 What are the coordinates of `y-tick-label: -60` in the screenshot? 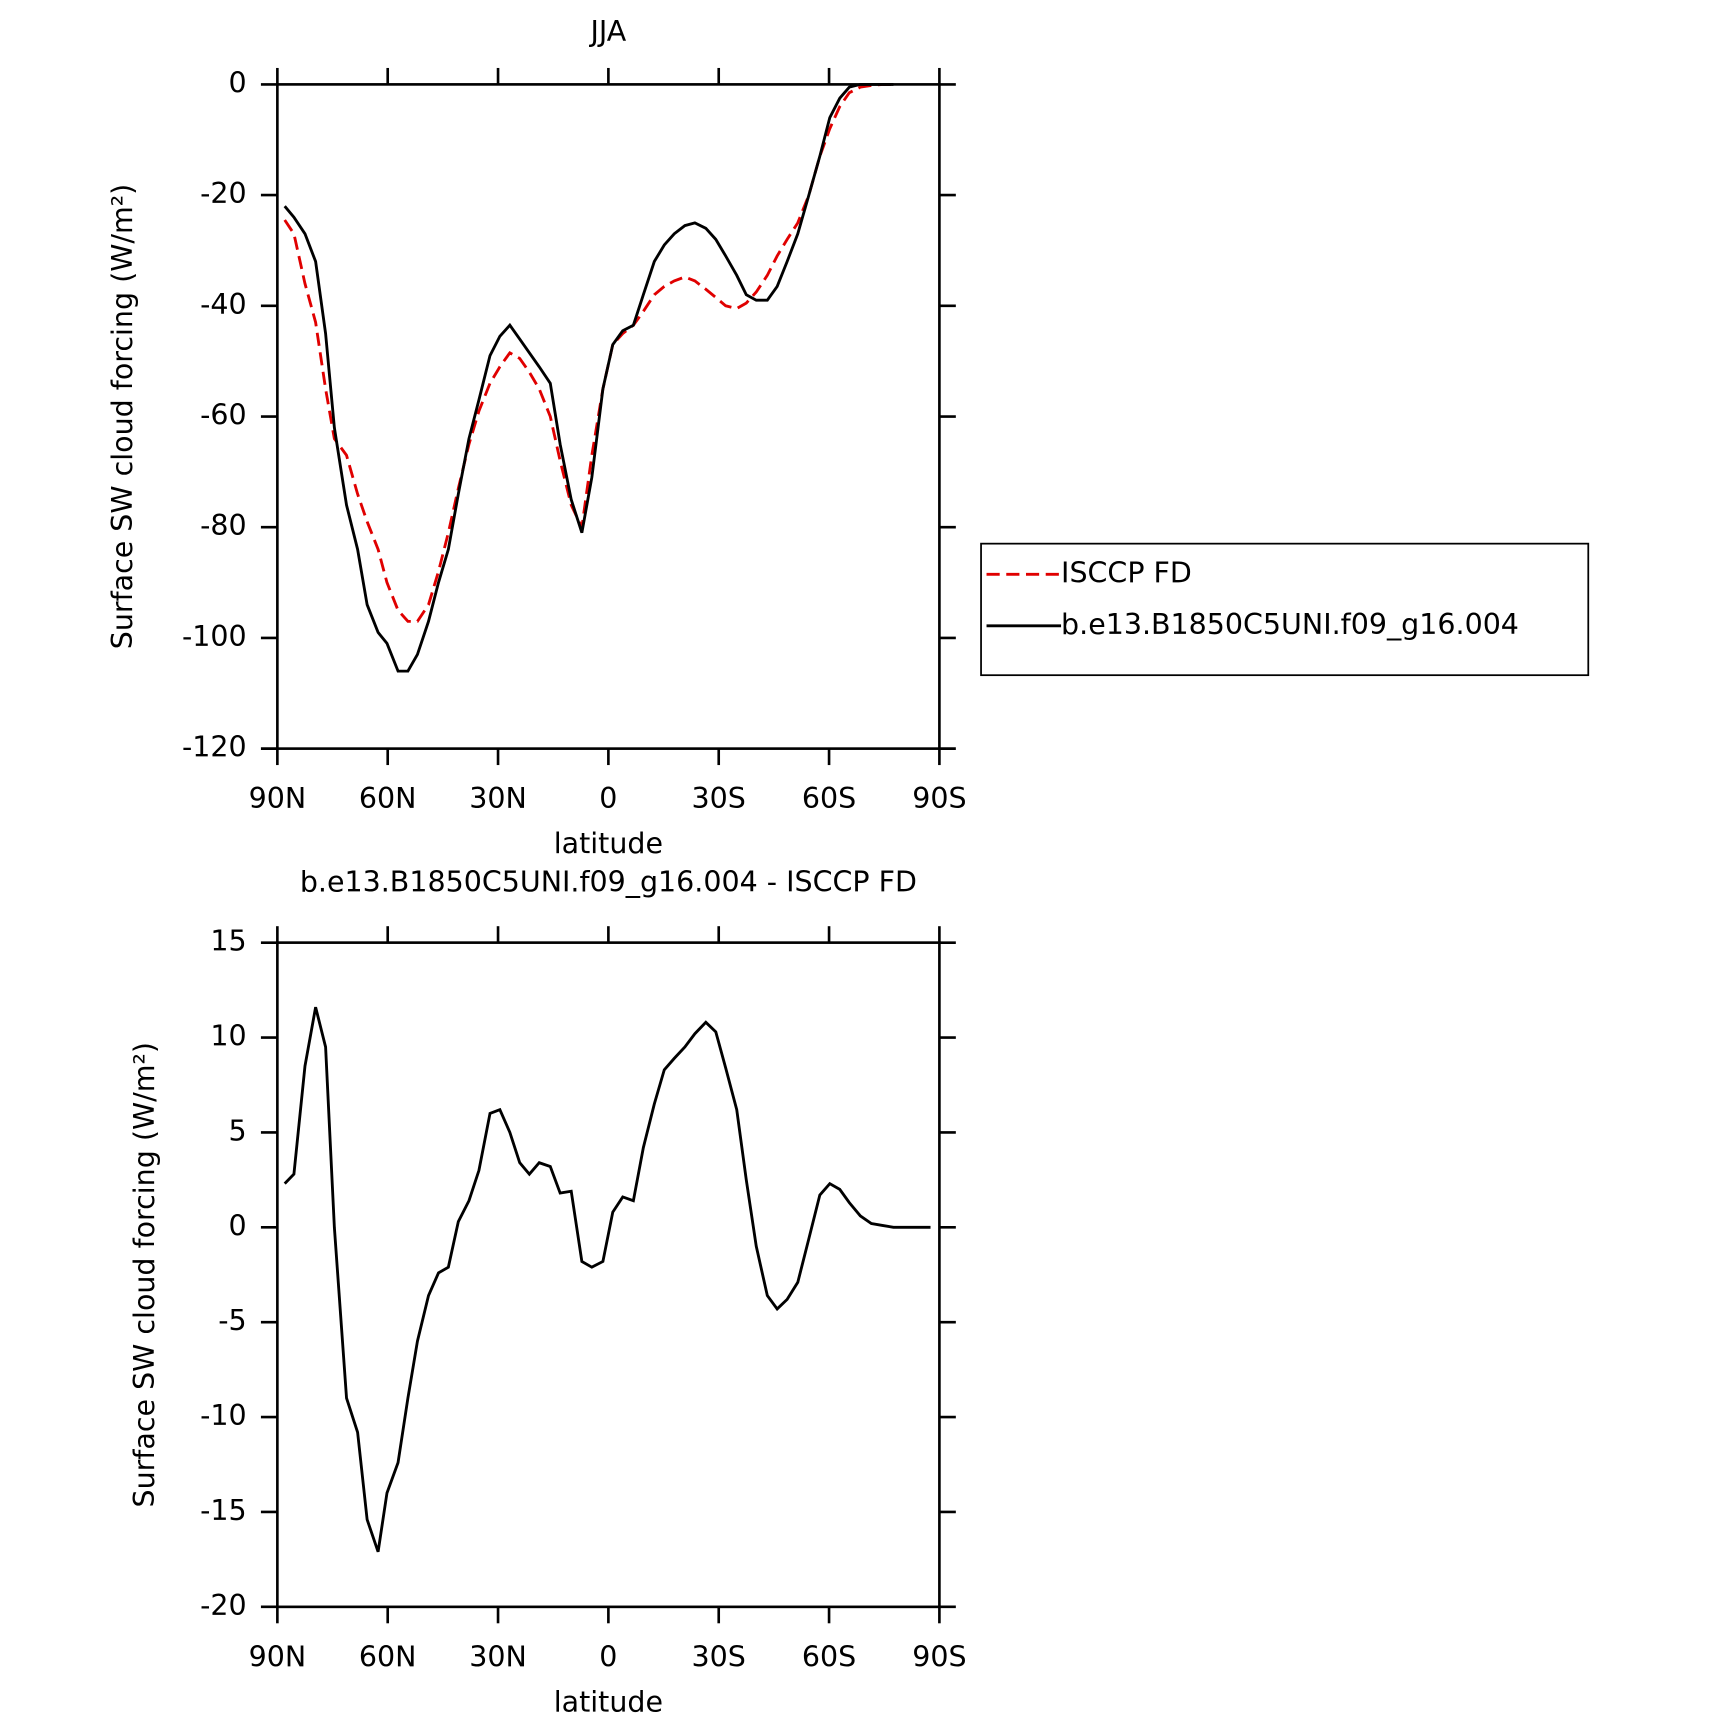 It's located at (223, 415).